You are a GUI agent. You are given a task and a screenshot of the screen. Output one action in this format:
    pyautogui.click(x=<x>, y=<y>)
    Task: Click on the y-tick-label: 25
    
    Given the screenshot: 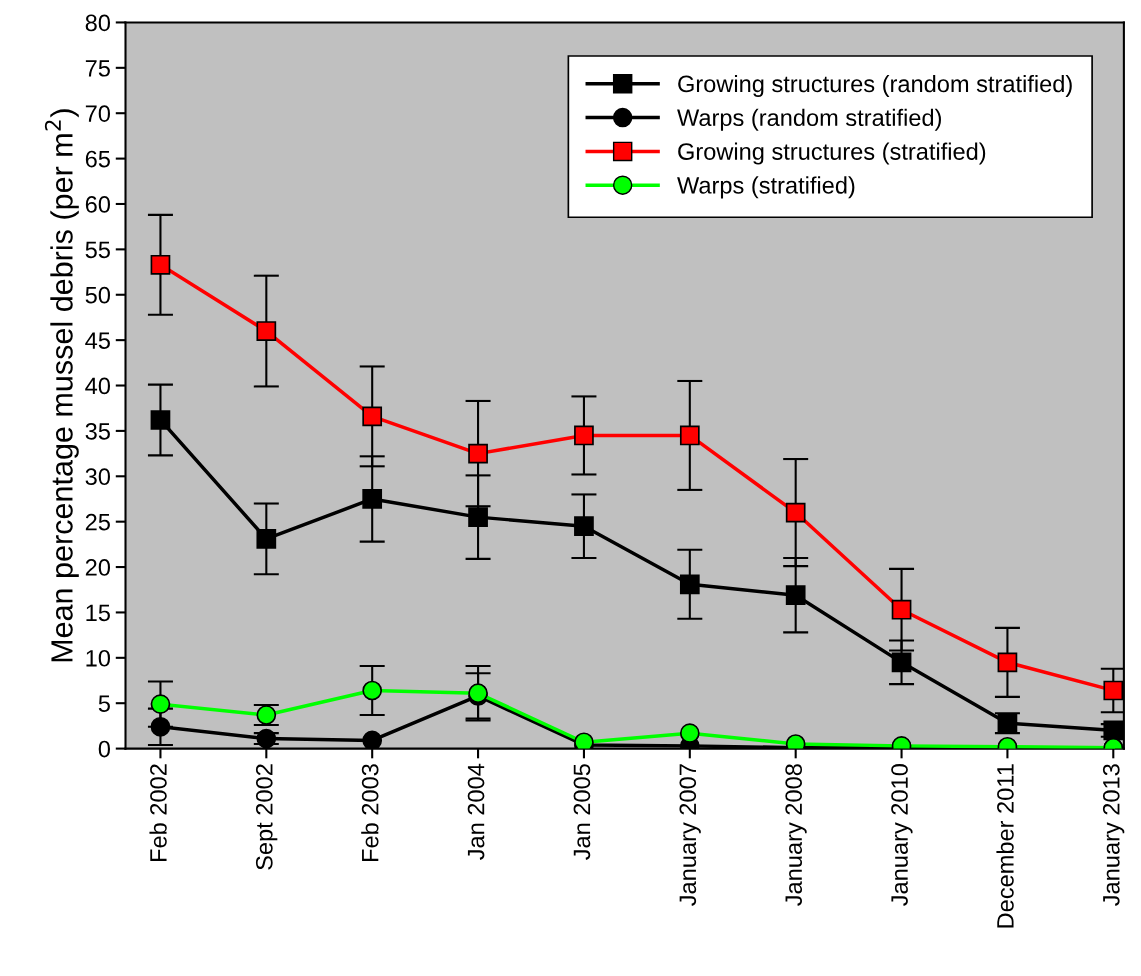 What is the action you would take?
    pyautogui.click(x=97, y=522)
    